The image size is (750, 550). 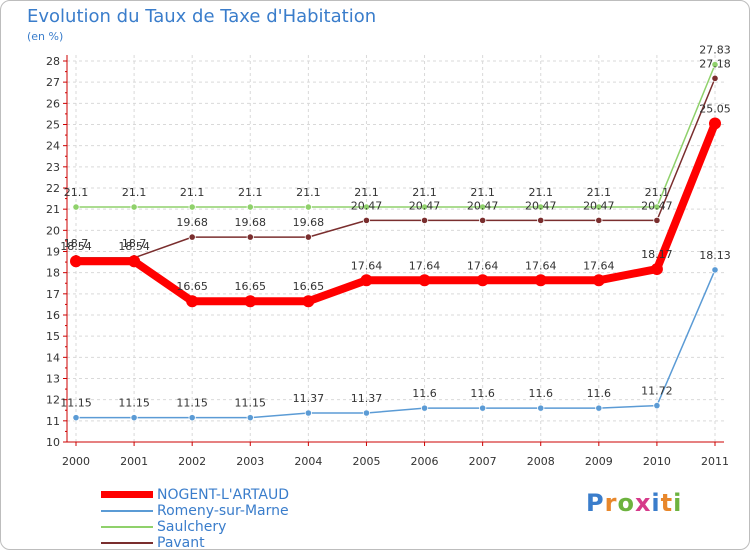 I want to click on proxiti-logo: Proxiti, so click(x=634, y=503).